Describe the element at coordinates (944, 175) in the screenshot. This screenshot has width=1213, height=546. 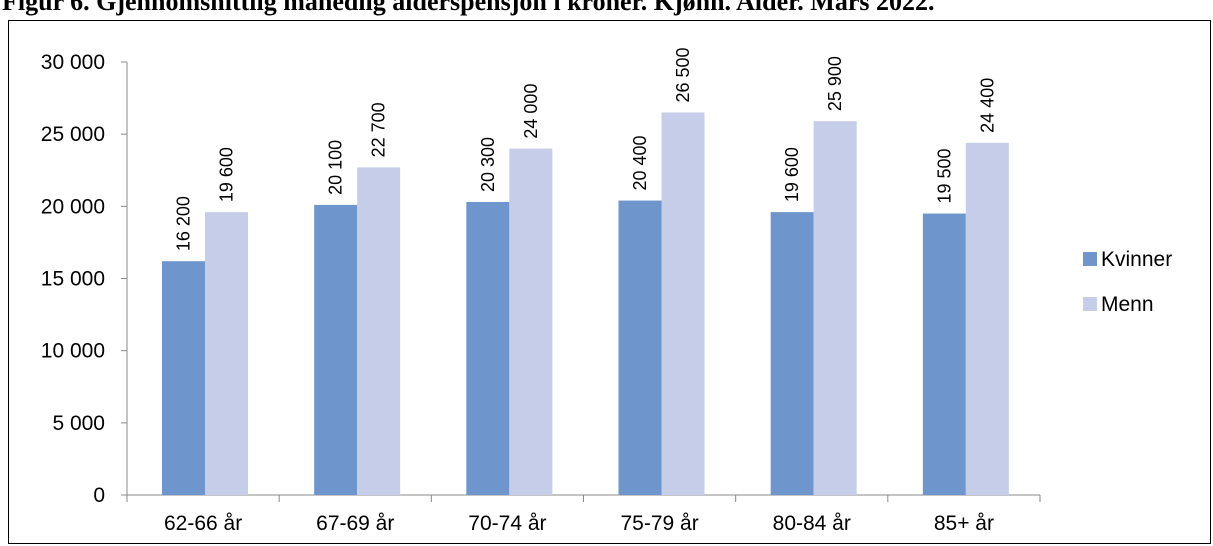
I see `data-label: 19 500` at that location.